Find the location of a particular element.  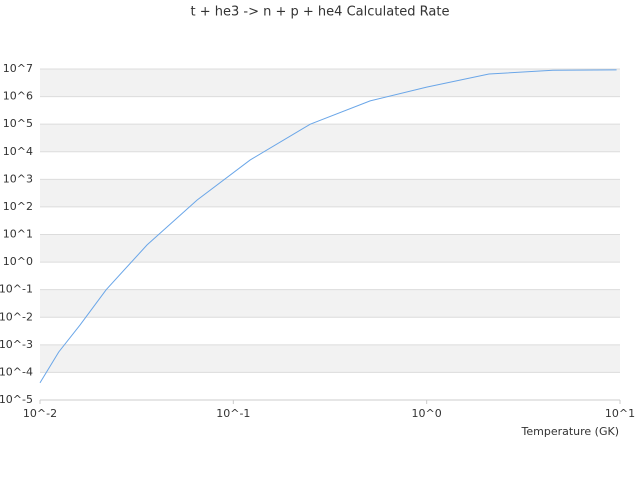

x-tick-label: 10^-2 is located at coordinates (40, 413).